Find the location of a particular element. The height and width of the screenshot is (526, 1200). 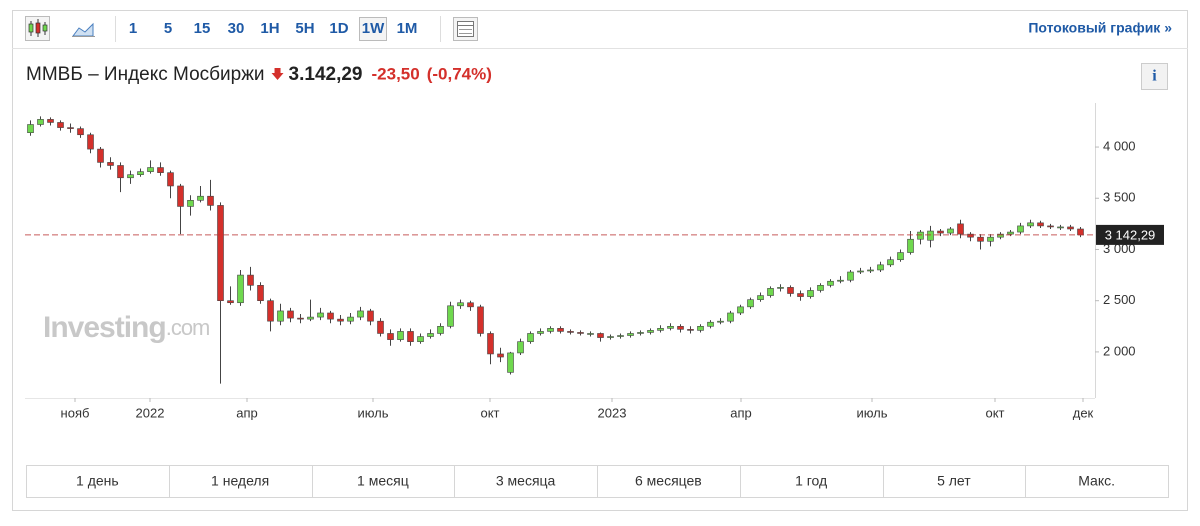

interval-button: 1D is located at coordinates (338, 28).